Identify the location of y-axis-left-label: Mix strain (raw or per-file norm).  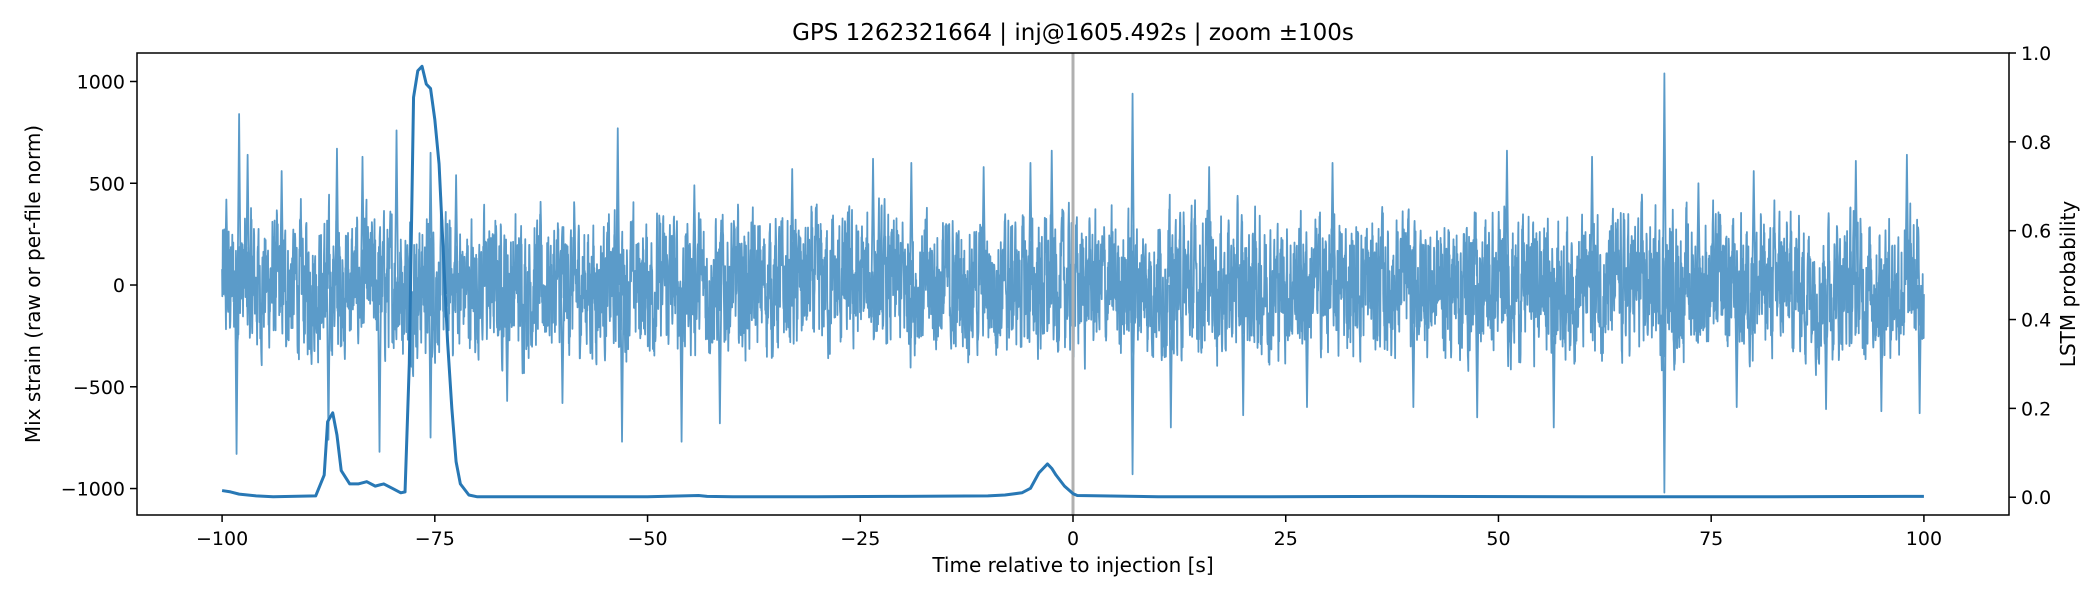
(33, 284).